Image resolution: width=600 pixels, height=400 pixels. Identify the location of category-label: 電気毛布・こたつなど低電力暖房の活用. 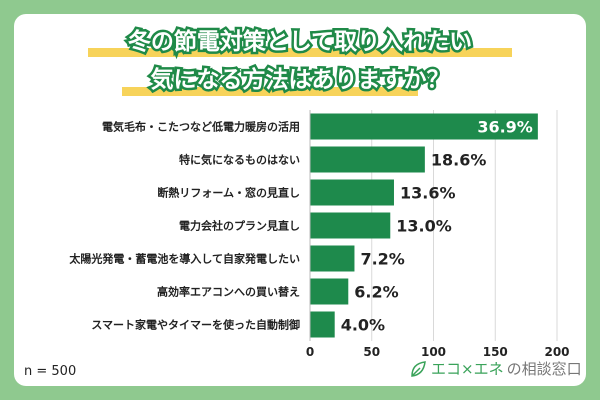
(201, 127).